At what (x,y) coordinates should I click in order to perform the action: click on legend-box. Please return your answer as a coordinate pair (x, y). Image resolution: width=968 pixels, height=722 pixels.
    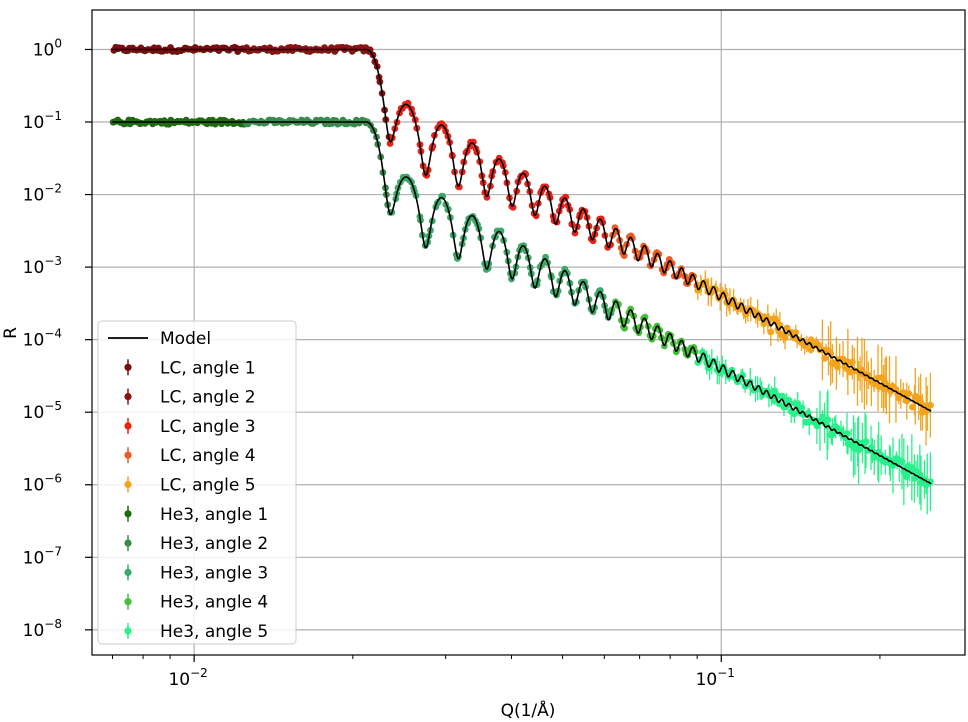
    Looking at the image, I should click on (197, 482).